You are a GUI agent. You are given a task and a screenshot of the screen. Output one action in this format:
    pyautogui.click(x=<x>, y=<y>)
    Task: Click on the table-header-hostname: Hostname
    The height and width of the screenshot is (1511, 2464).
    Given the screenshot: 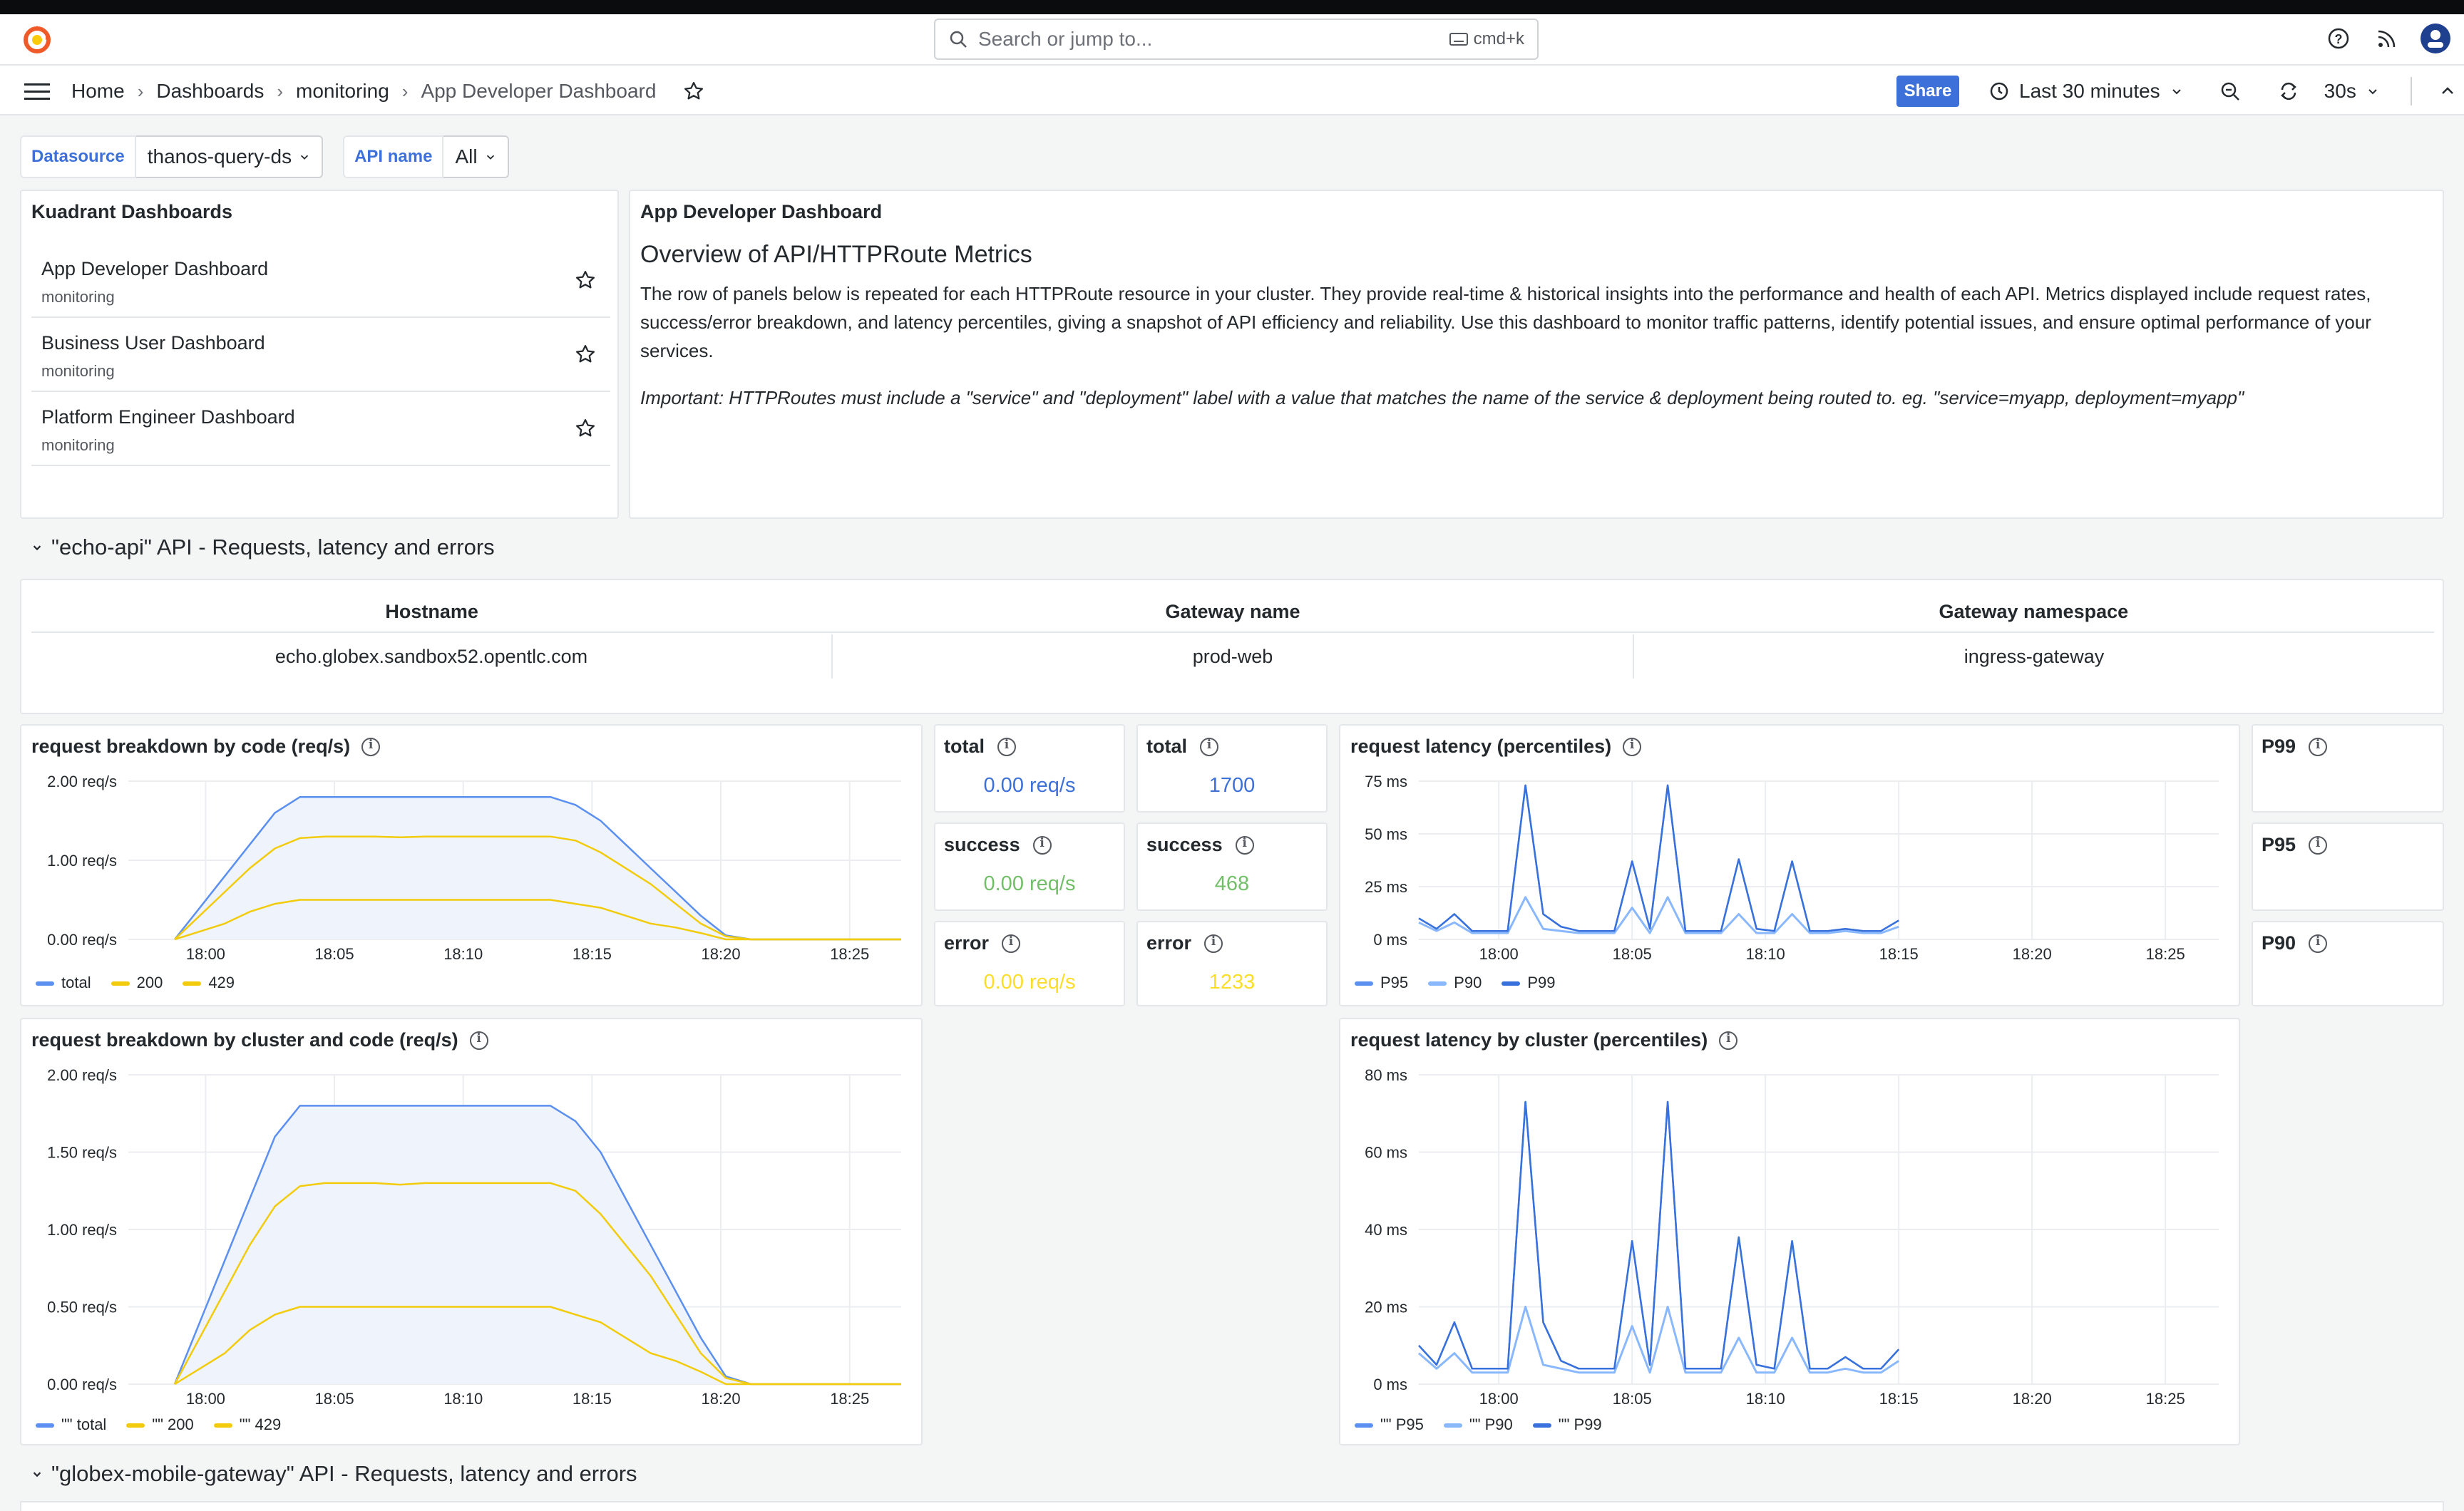 What is the action you would take?
    pyautogui.click(x=431, y=611)
    